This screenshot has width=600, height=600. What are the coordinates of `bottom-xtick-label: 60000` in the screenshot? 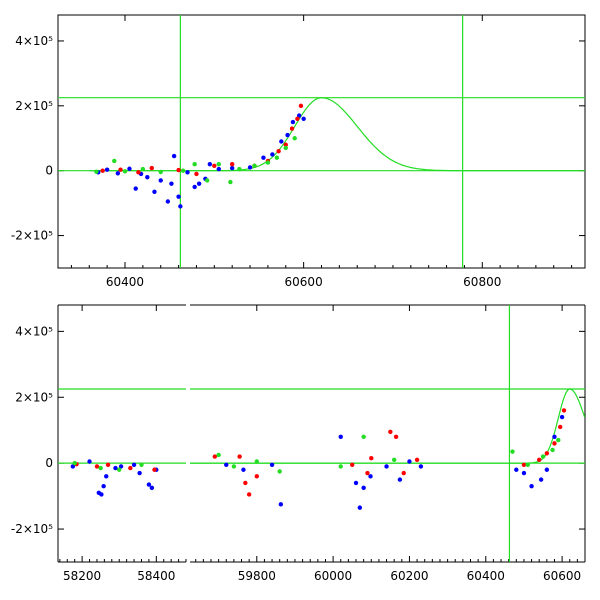 It's located at (333, 576).